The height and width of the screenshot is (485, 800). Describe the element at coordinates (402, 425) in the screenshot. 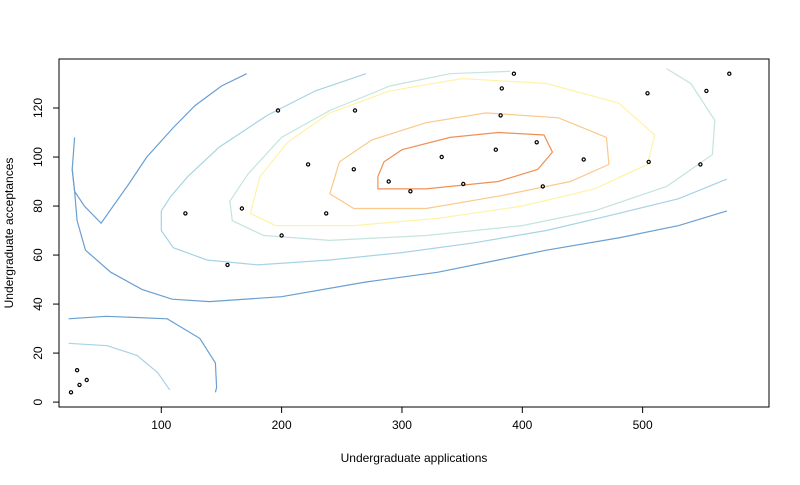

I see `x-tick-label-300: 300` at that location.